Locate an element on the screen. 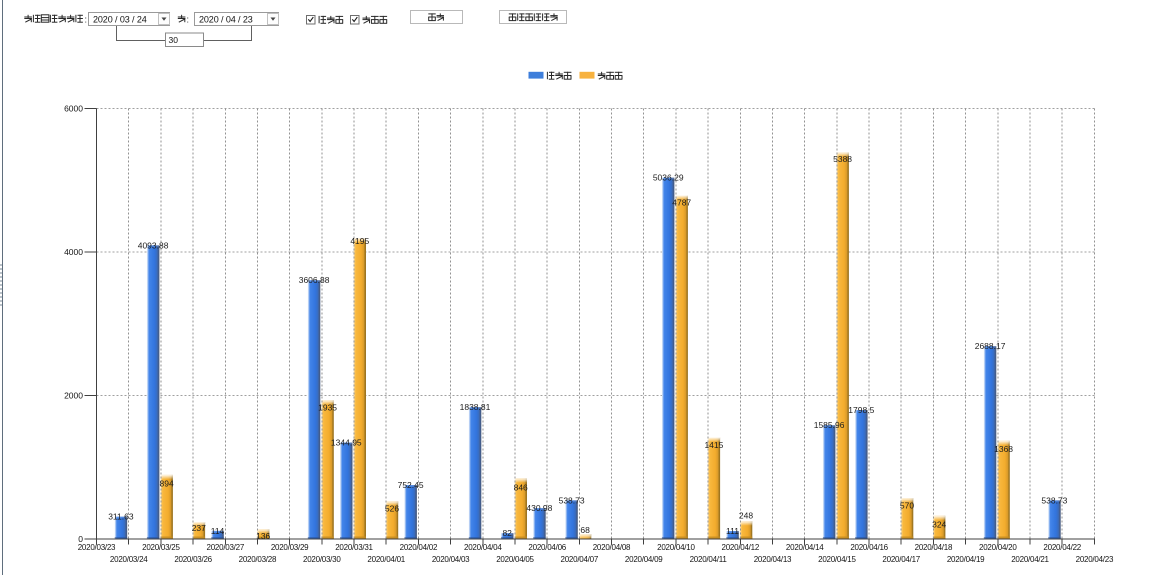 This screenshot has width=1150, height=575. svg-text: 2020/04/15 is located at coordinates (837, 559).